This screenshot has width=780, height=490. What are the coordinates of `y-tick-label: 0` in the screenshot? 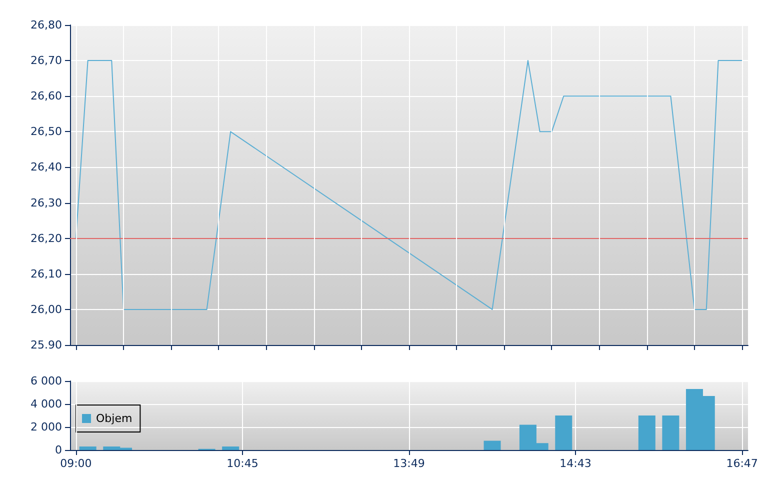 It's located at (58, 450).